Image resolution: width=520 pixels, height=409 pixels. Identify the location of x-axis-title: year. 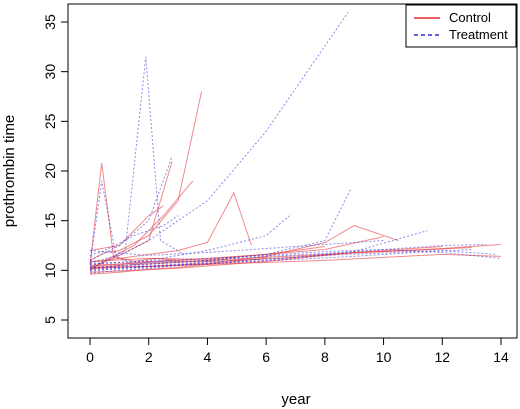
(295, 399).